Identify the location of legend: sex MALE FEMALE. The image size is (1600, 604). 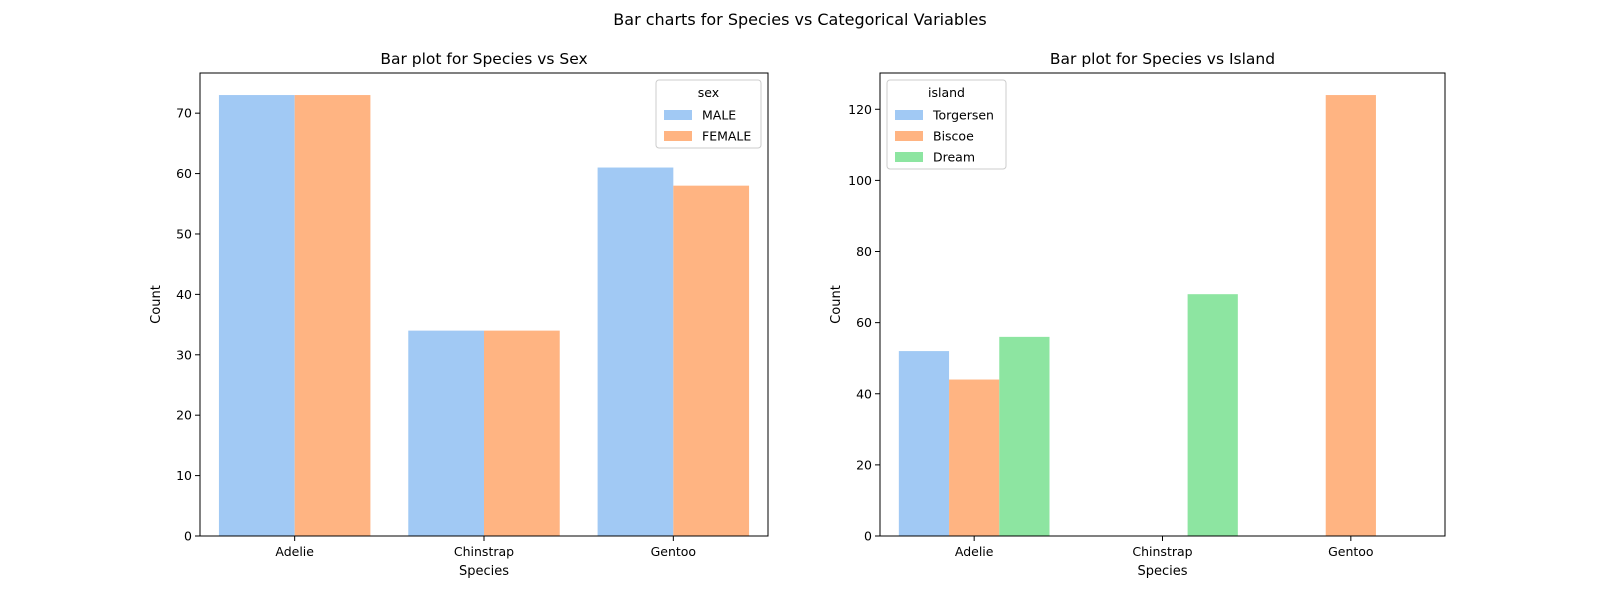
(708, 114).